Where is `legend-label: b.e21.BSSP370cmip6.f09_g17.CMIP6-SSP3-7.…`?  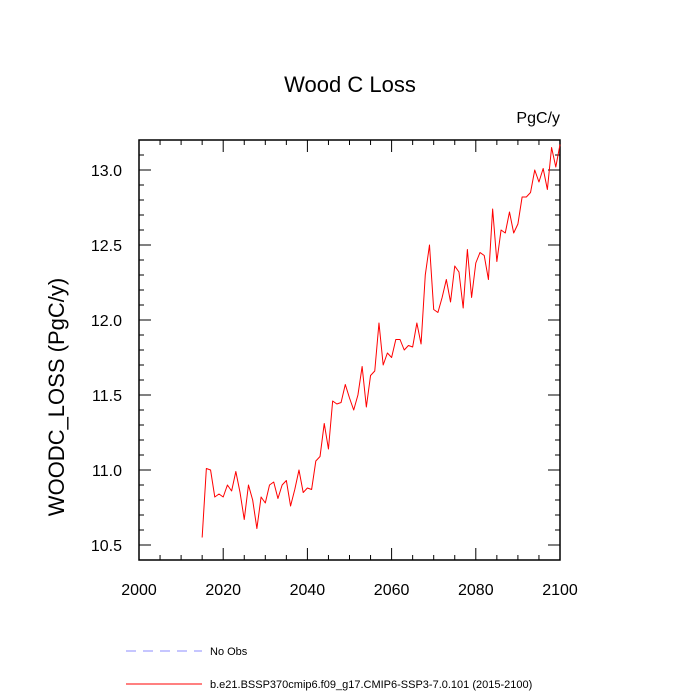 legend-label: b.e21.BSSP370cmip6.f09_g17.CMIP6-SSP3-7.… is located at coordinates (371, 685).